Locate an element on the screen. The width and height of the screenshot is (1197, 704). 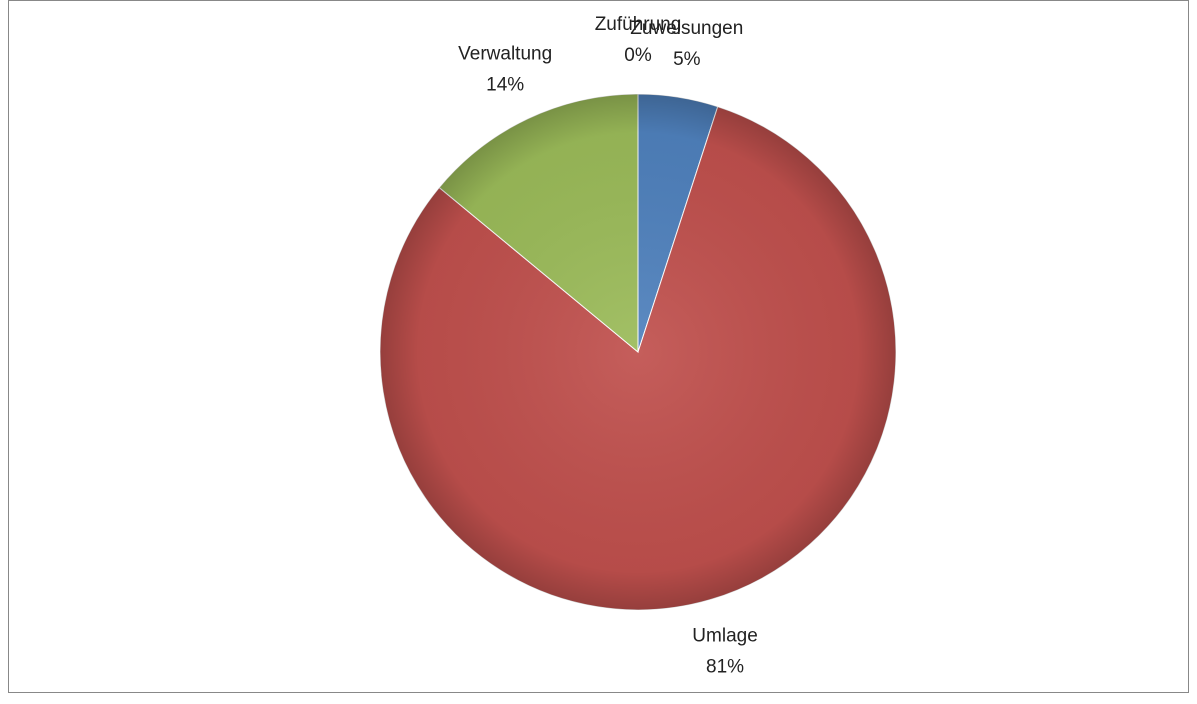
slice-value-label: 14% is located at coordinates (505, 85).